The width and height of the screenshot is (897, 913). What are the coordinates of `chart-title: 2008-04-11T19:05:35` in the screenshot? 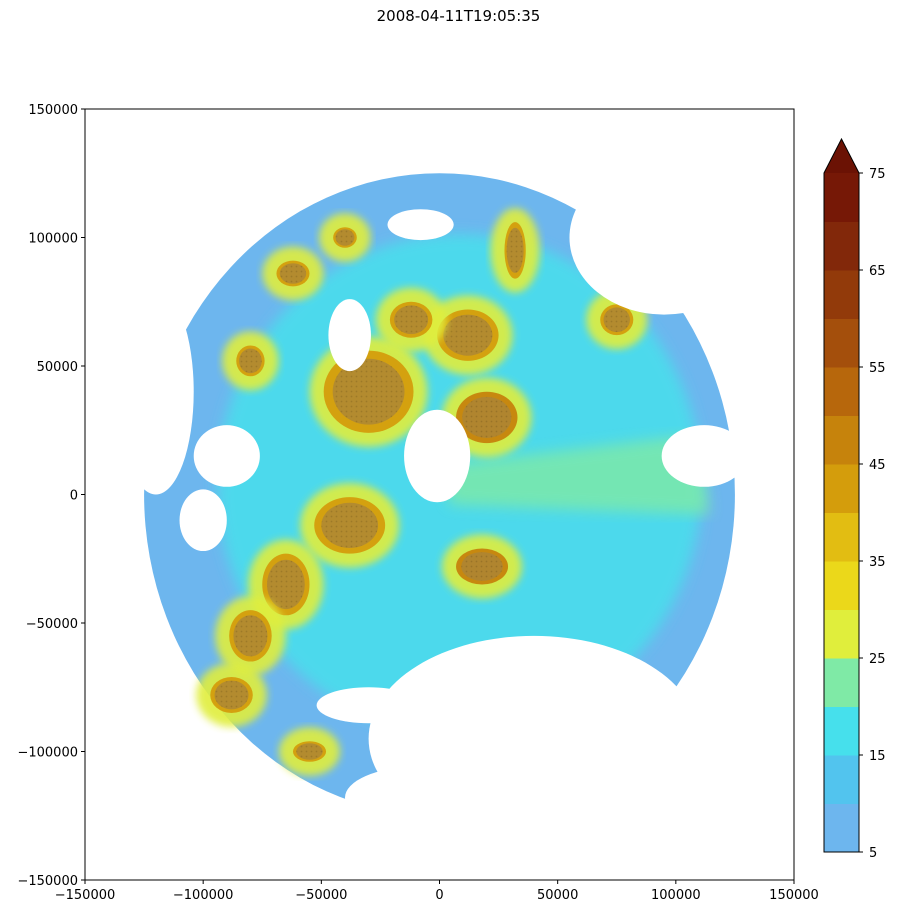 It's located at (458, 16).